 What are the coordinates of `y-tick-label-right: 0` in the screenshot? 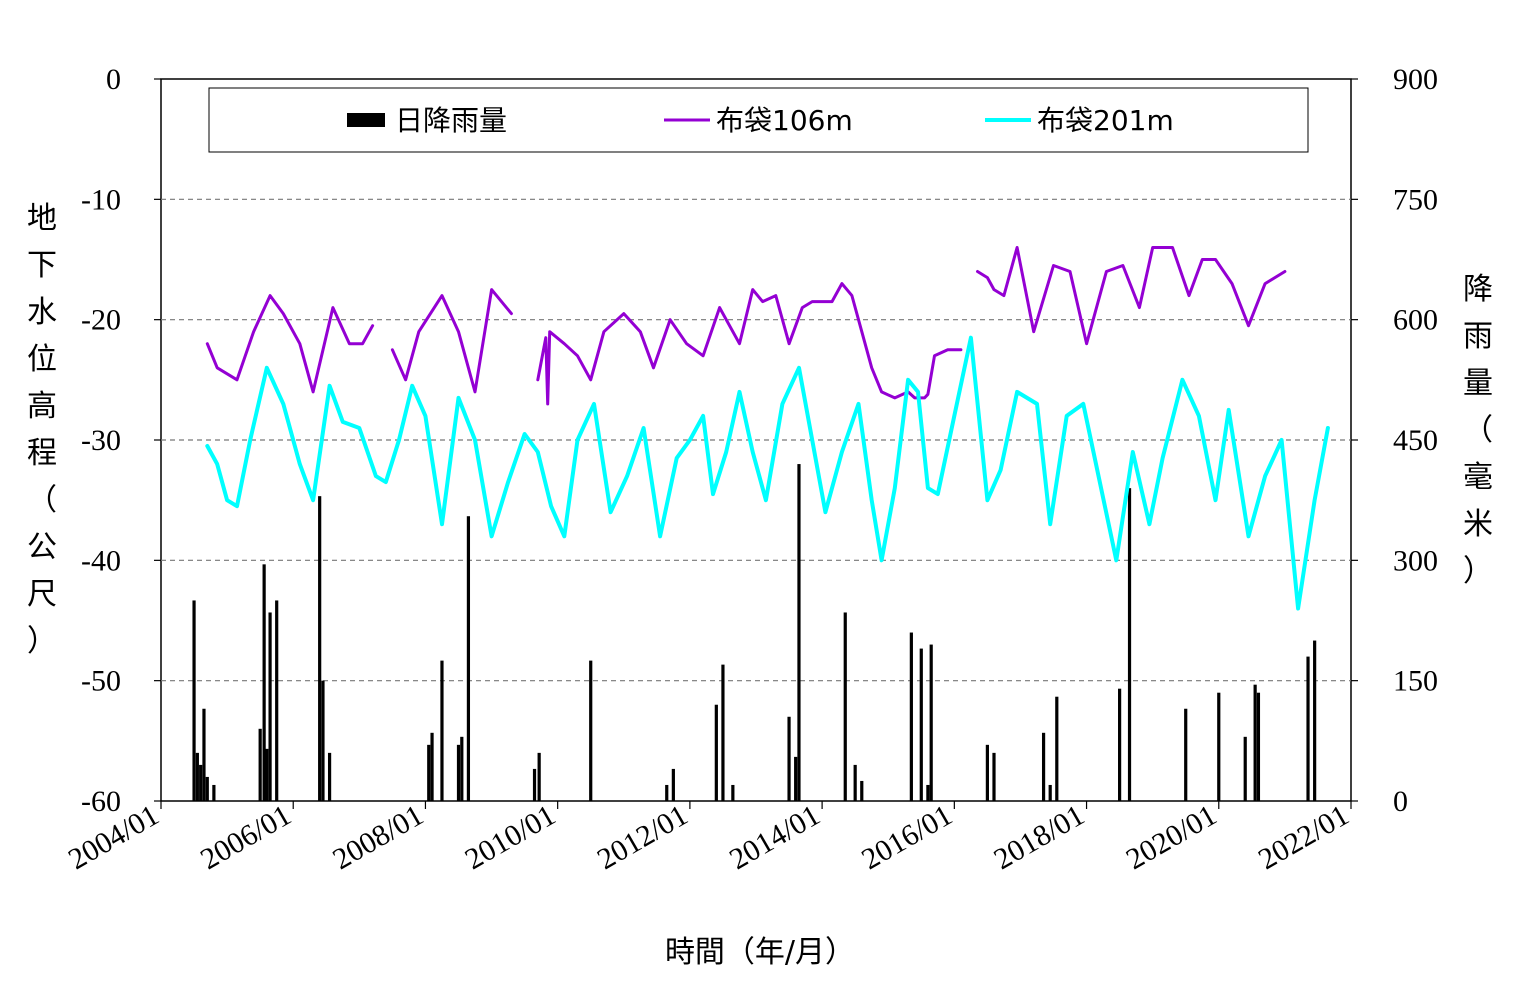 It's located at (1400, 801).